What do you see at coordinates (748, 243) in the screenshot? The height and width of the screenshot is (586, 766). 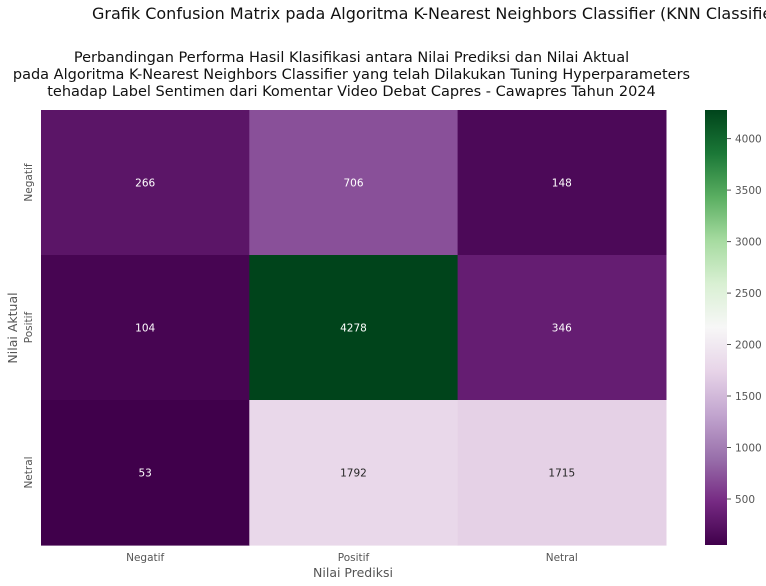 I see `colorbar-tick-label: 3000` at bounding box center [748, 243].